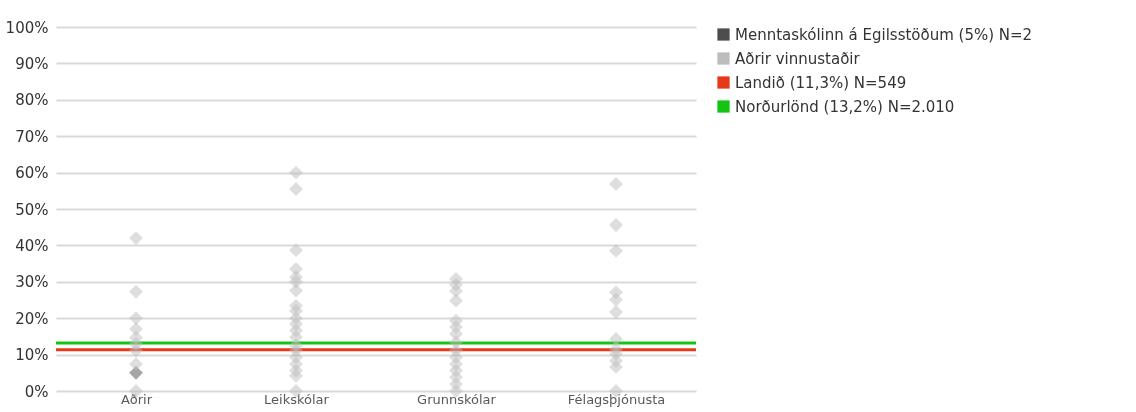  What do you see at coordinates (457, 399) in the screenshot?
I see `x-tick-label: Grunnskólar` at bounding box center [457, 399].